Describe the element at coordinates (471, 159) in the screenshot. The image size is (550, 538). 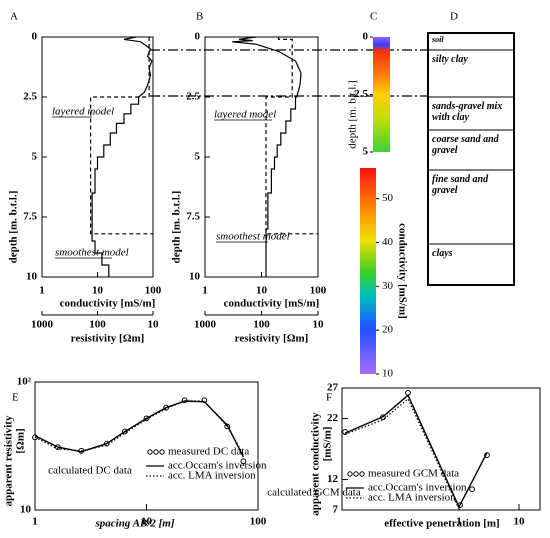
I see `lithology-column` at that location.